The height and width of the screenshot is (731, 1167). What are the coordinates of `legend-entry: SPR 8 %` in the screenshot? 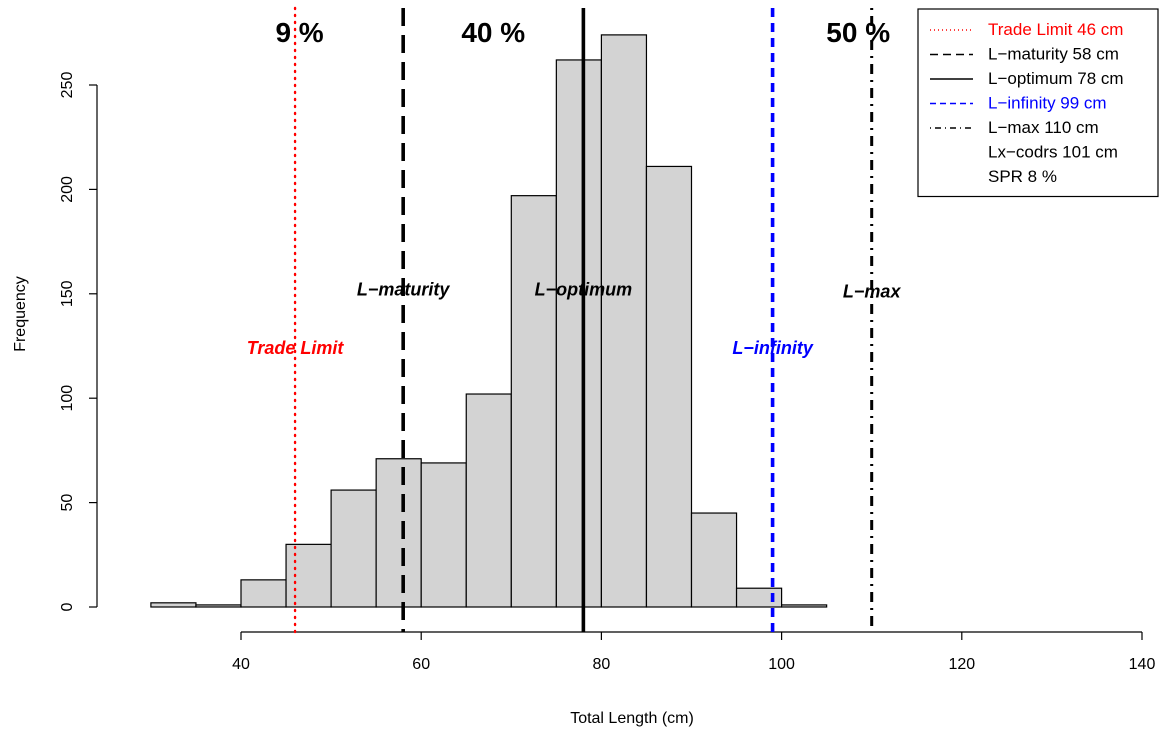 It's located at (1022, 176).